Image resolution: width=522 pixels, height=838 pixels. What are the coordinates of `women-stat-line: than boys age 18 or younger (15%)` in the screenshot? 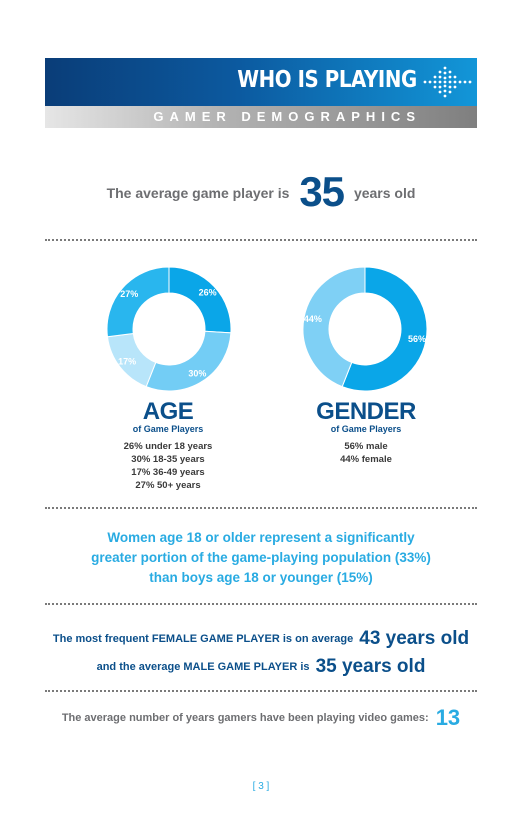 It's located at (261, 577).